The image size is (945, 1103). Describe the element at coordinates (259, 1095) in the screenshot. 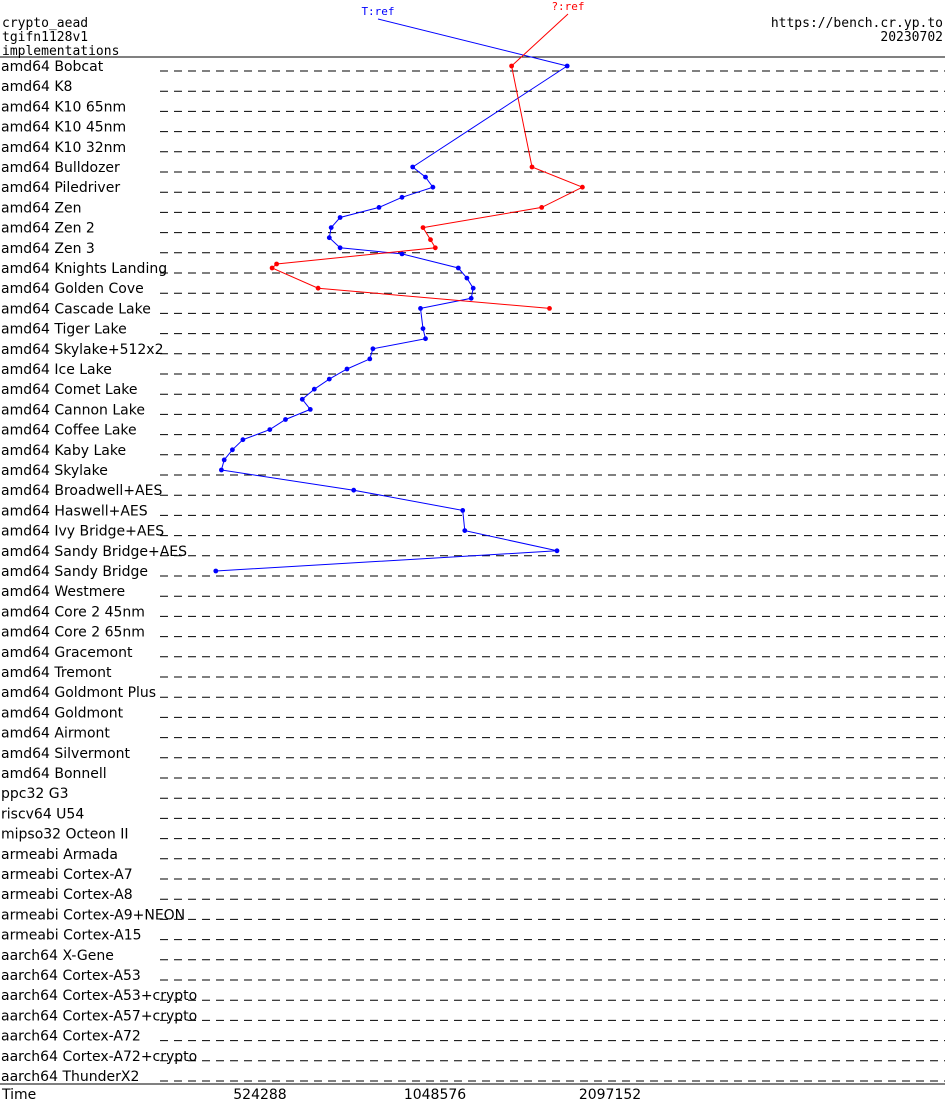

I see `x-tick-label: 524288` at that location.